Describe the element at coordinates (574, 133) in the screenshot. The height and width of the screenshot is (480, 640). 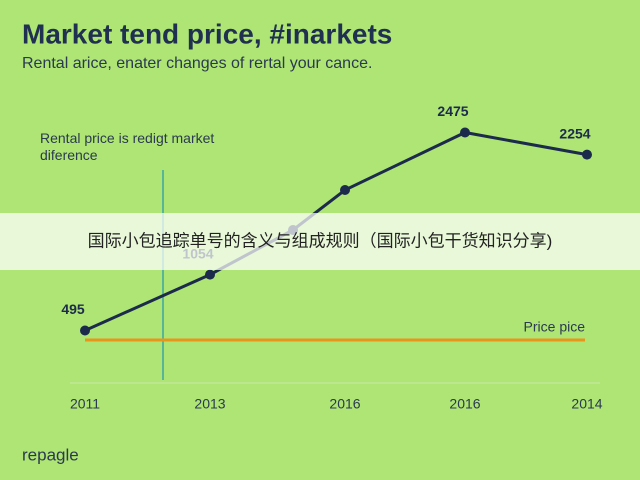
I see `value-label: 2254` at that location.